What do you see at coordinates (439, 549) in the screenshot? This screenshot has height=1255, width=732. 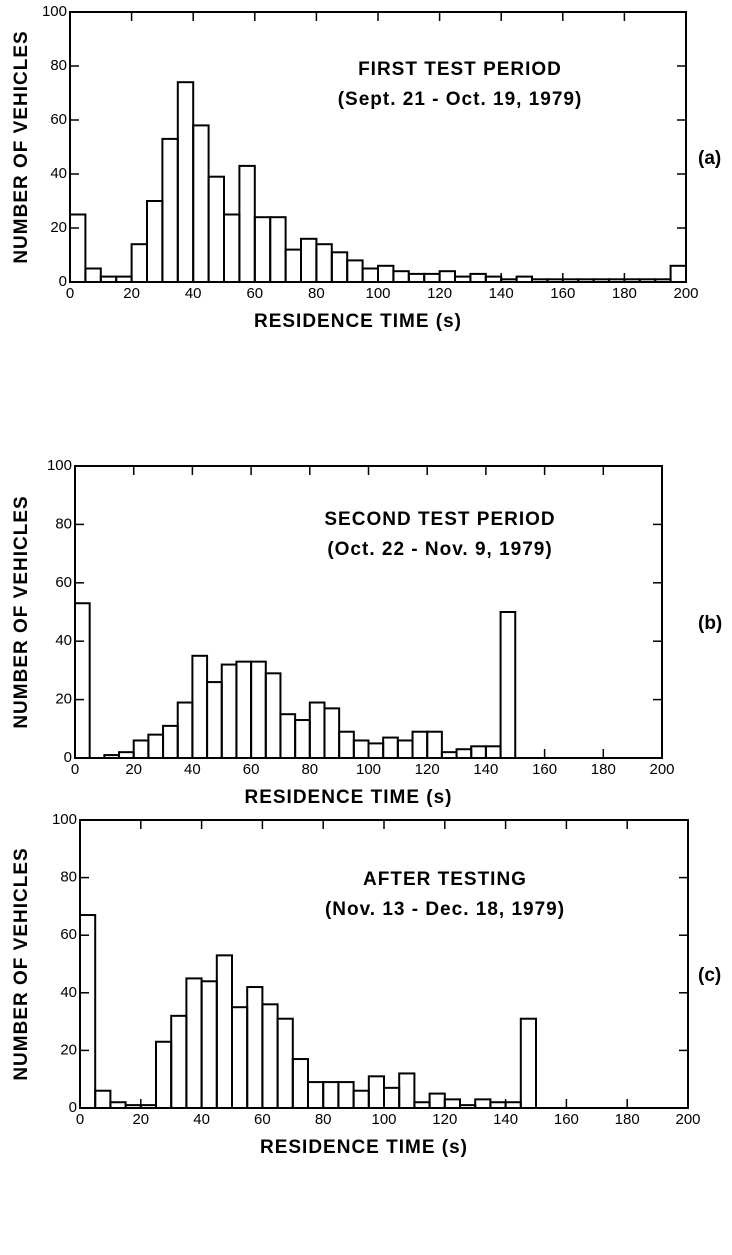 I see `chart-subtitle: (Oct. 22 - Nov. 9, 1979)` at bounding box center [439, 549].